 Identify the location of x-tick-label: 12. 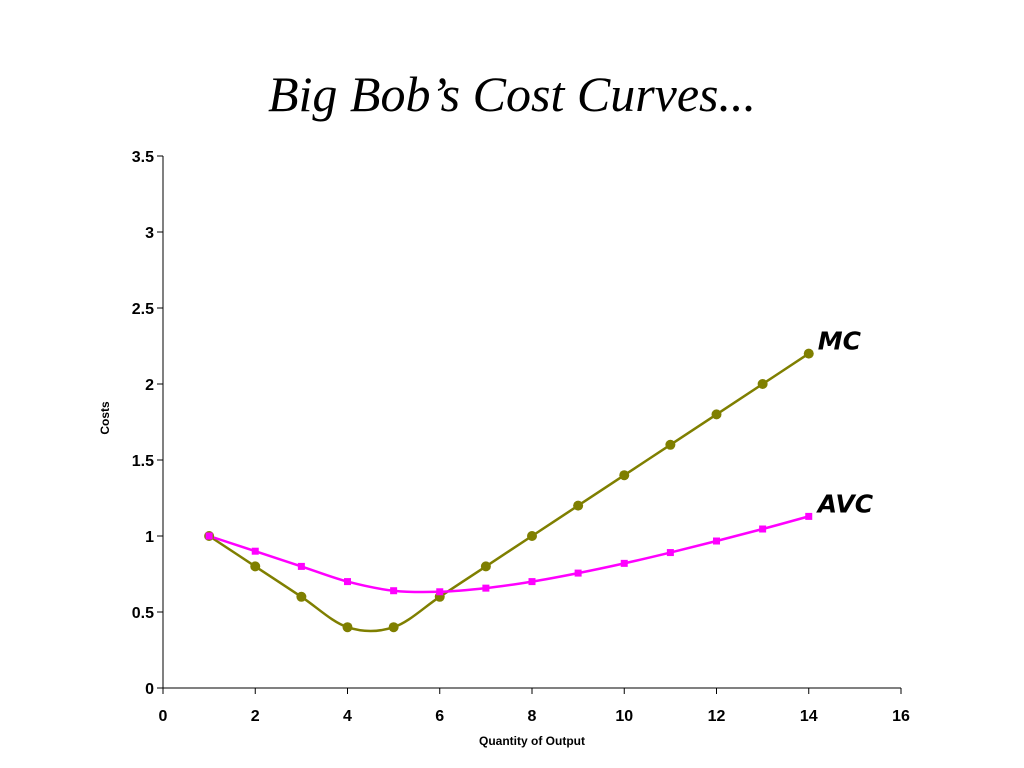
(717, 716).